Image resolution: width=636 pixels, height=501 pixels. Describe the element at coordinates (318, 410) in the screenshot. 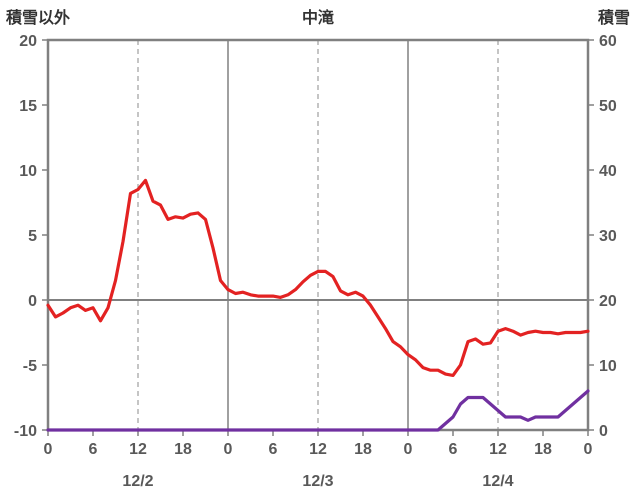

I see `snow-line` at that location.